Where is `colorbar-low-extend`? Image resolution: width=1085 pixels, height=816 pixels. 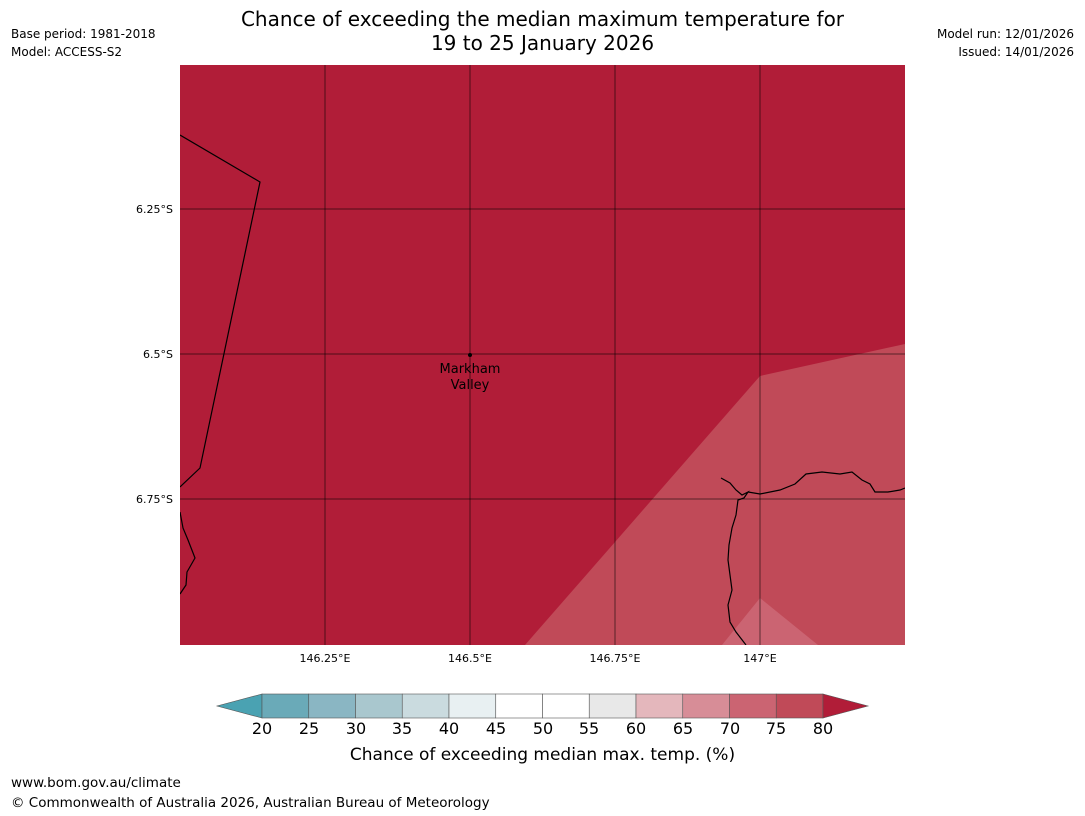 colorbar-low-extend is located at coordinates (239, 706).